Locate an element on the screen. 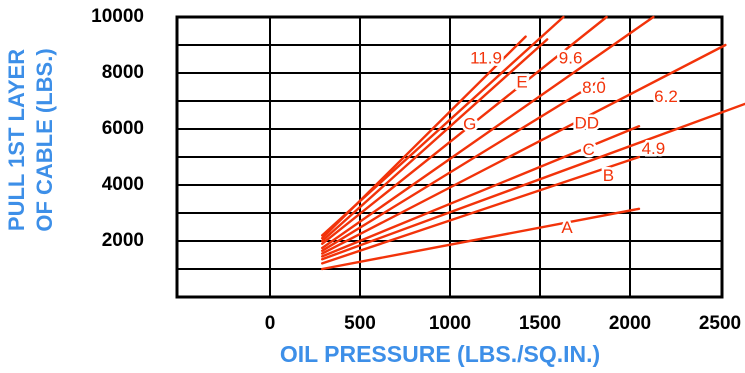  y-tick-label: 4000 is located at coordinates (123, 184).